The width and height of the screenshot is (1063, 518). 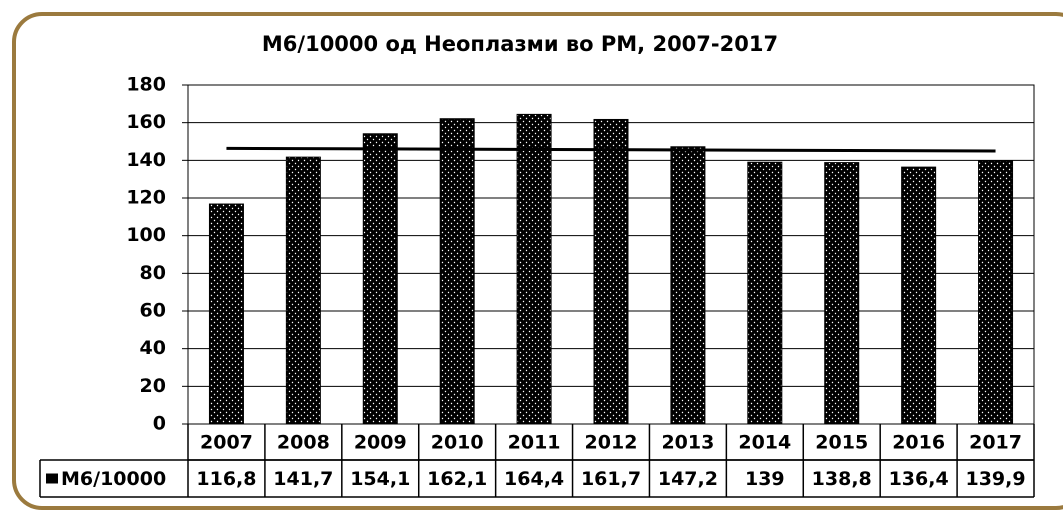 What do you see at coordinates (457, 479) in the screenshot?
I see `table-value: 162,1` at bounding box center [457, 479].